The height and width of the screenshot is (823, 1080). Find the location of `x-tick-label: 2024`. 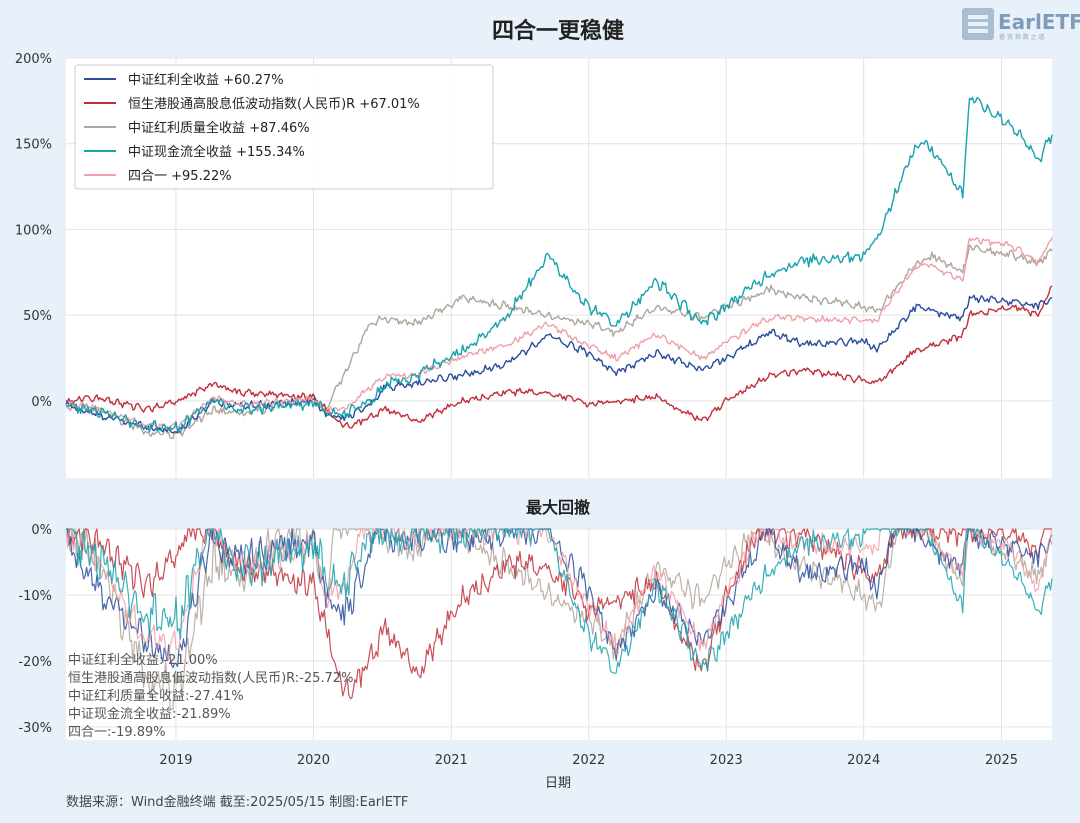

x-tick-label: 2024 is located at coordinates (863, 760).